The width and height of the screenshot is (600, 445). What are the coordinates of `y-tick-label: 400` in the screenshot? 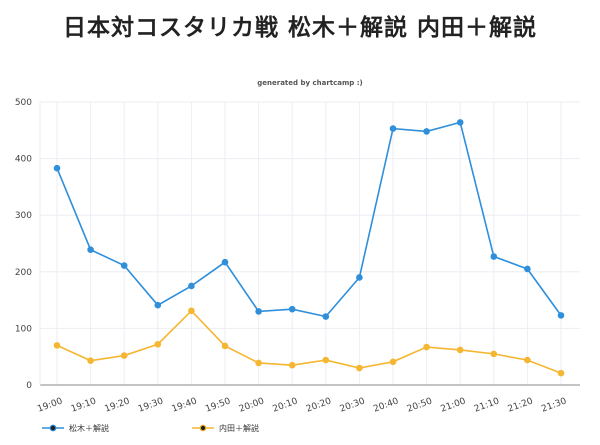 It's located at (23, 160).